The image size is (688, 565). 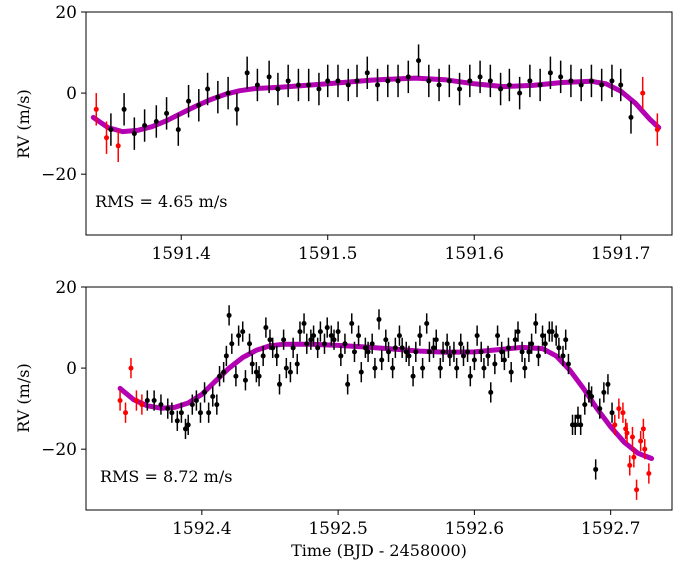 What do you see at coordinates (71, 94) in the screenshot?
I see `y-tick-label: 0` at bounding box center [71, 94].